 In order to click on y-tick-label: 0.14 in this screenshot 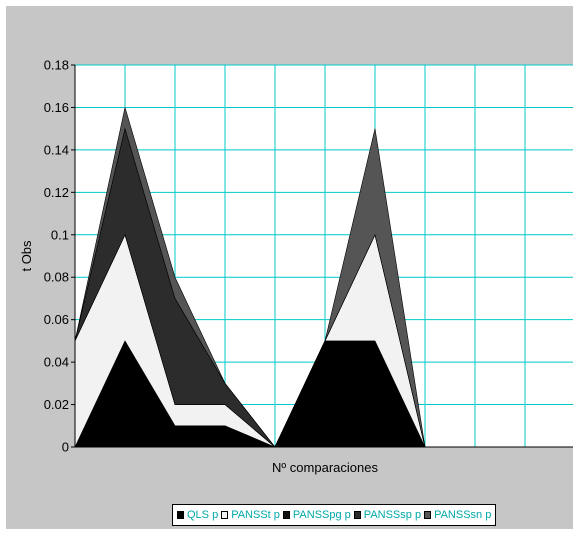, I will do `click(56, 149)`.